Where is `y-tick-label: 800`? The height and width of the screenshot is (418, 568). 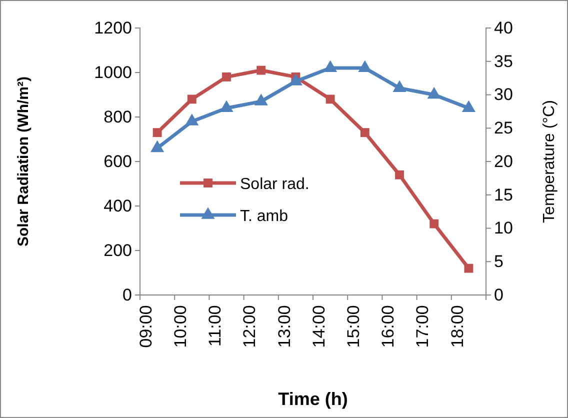 y-tick-label: 800 is located at coordinates (118, 116).